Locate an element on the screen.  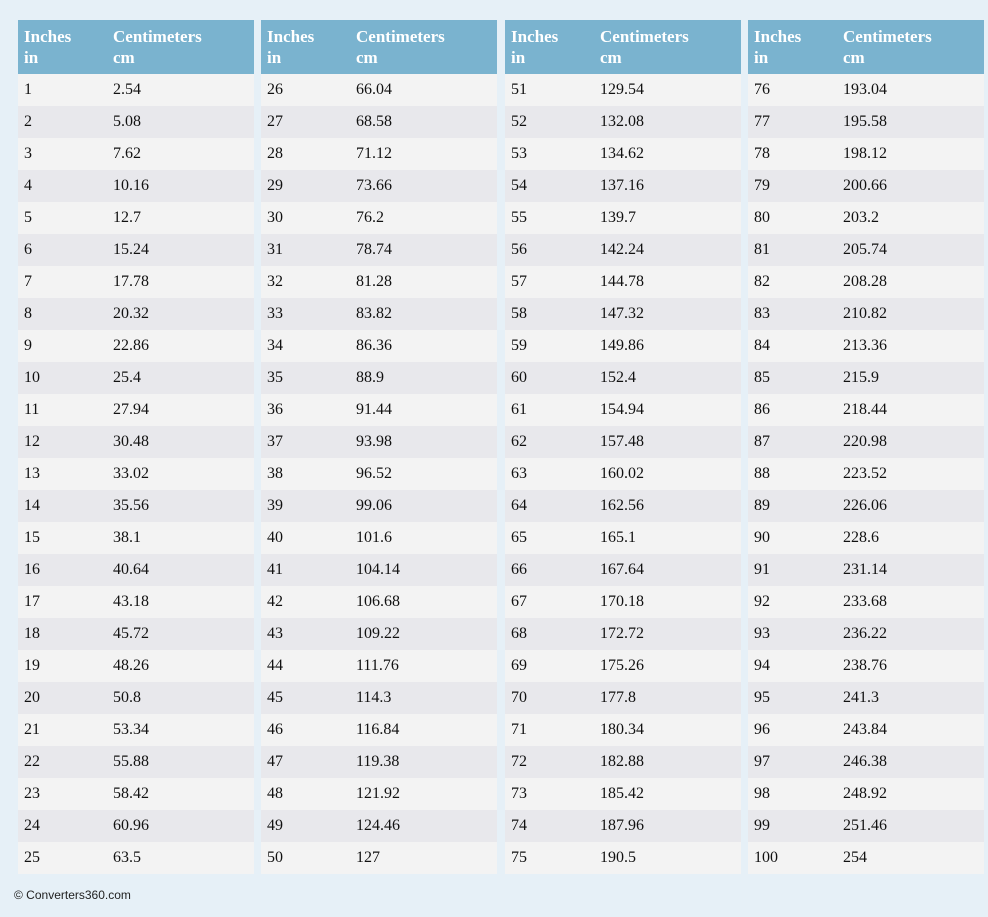
cm-value: 203.2 is located at coordinates (861, 217).